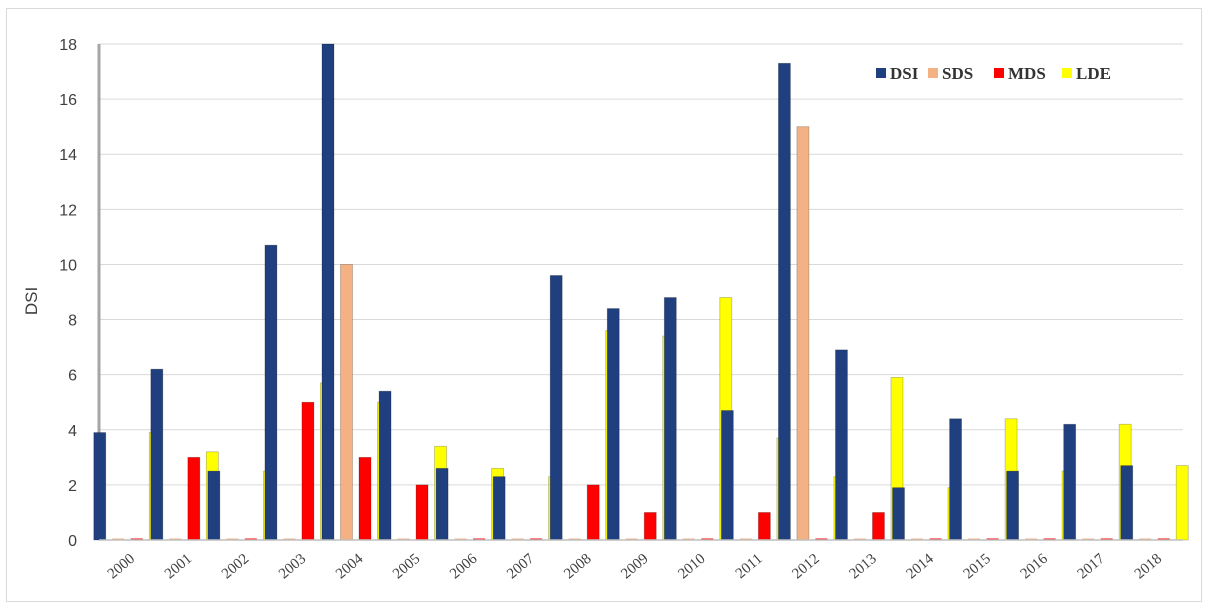  What do you see at coordinates (100, 486) in the screenshot?
I see `bar-dsi-2000` at bounding box center [100, 486].